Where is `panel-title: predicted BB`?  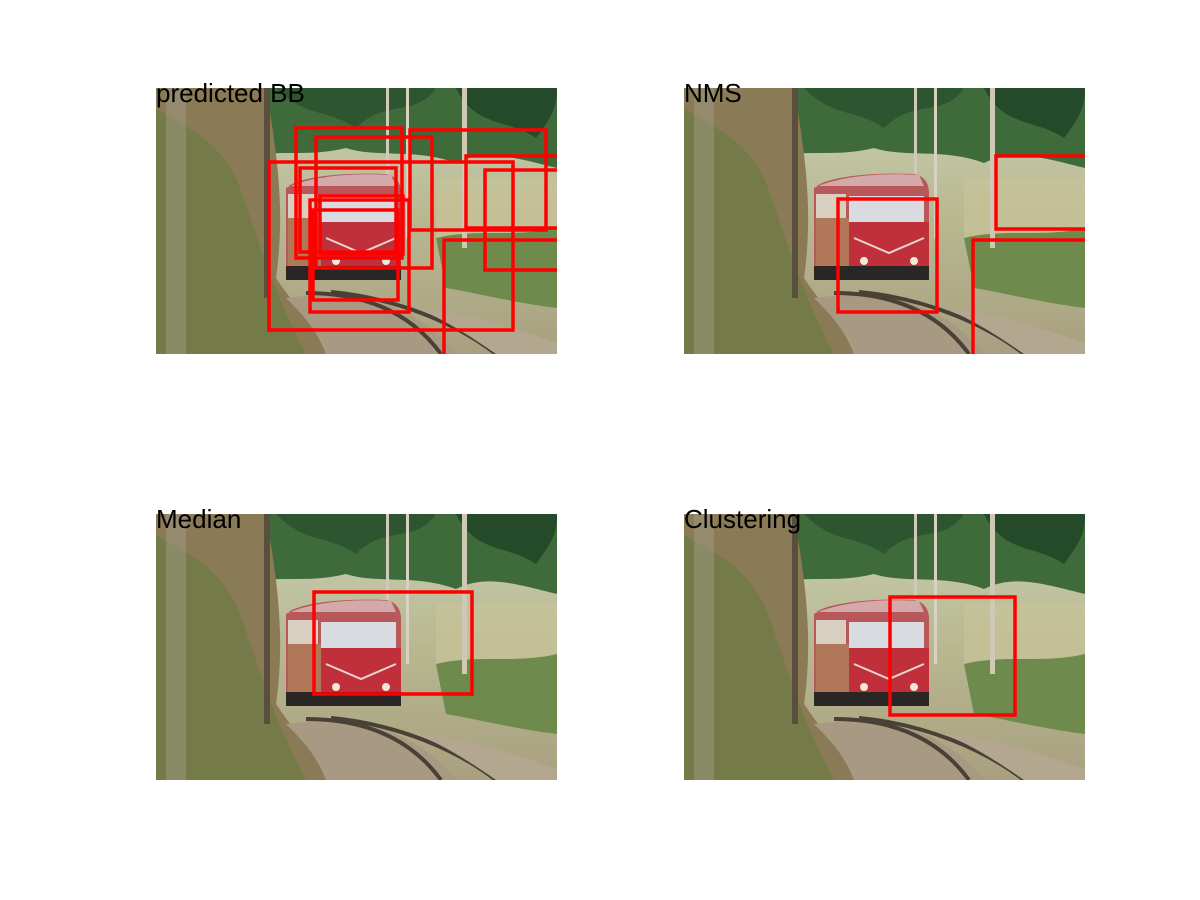 panel-title: predicted BB is located at coordinates (230, 93).